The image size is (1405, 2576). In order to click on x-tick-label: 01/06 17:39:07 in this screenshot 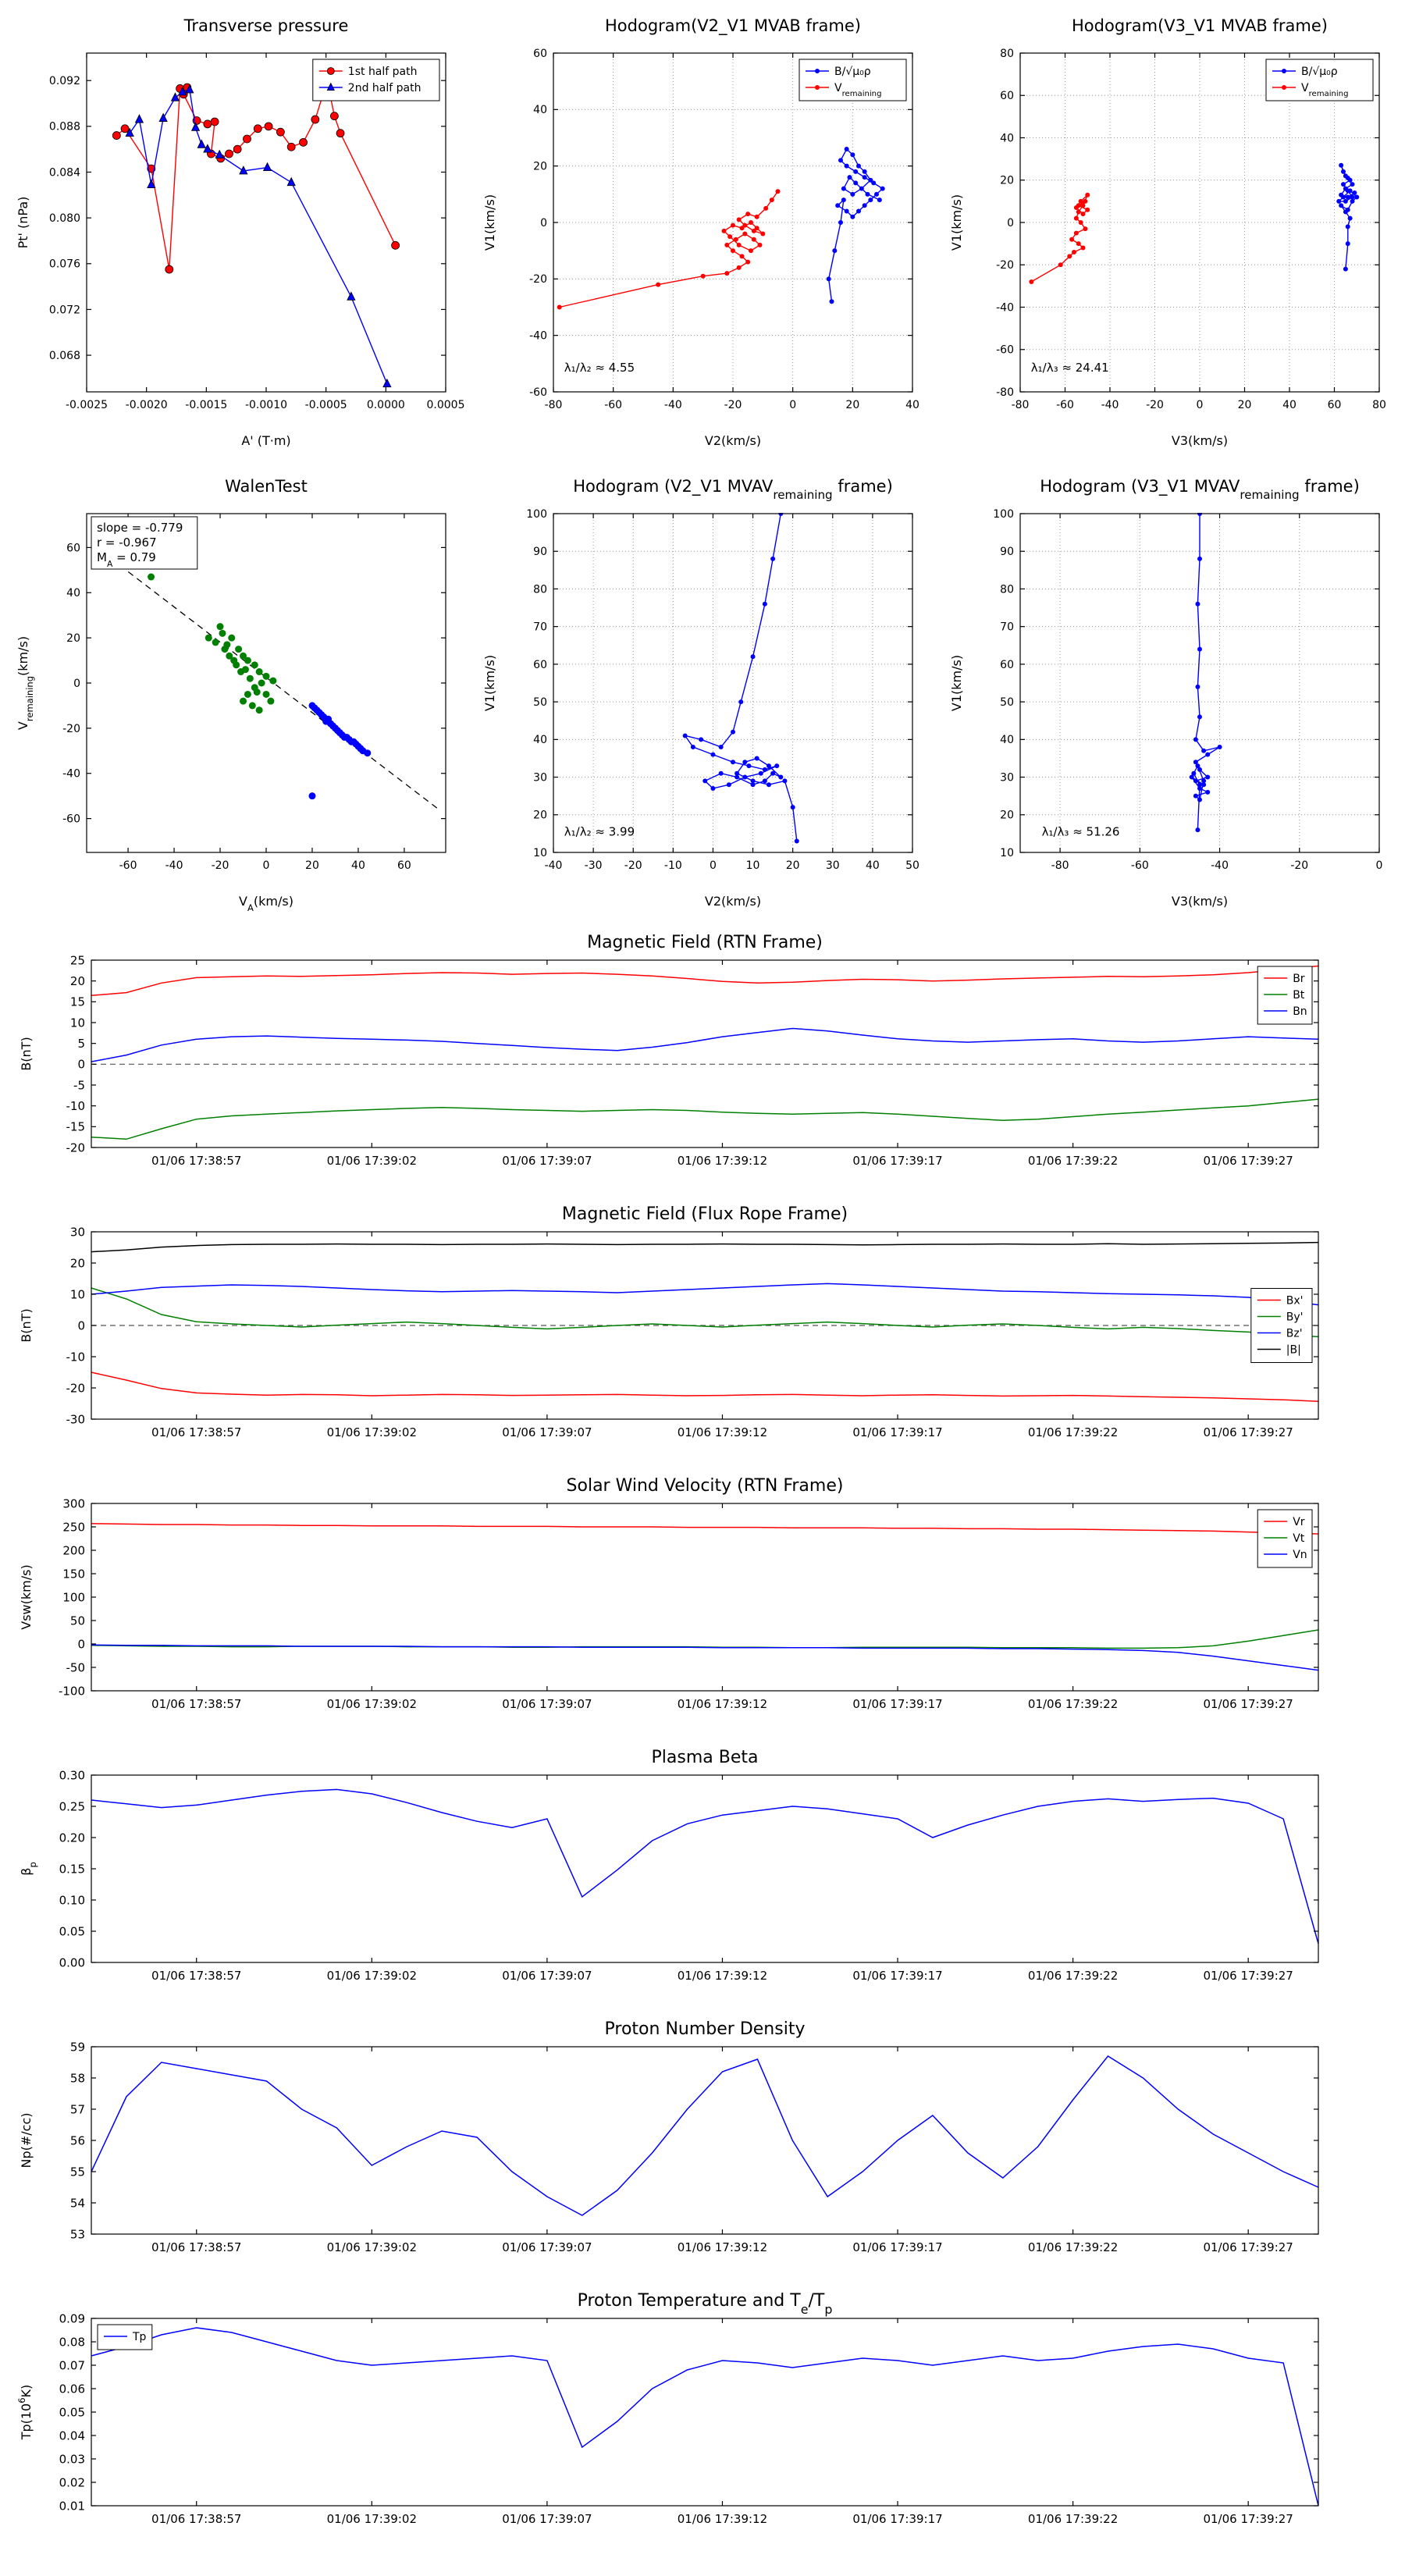, I will do `click(547, 1432)`.